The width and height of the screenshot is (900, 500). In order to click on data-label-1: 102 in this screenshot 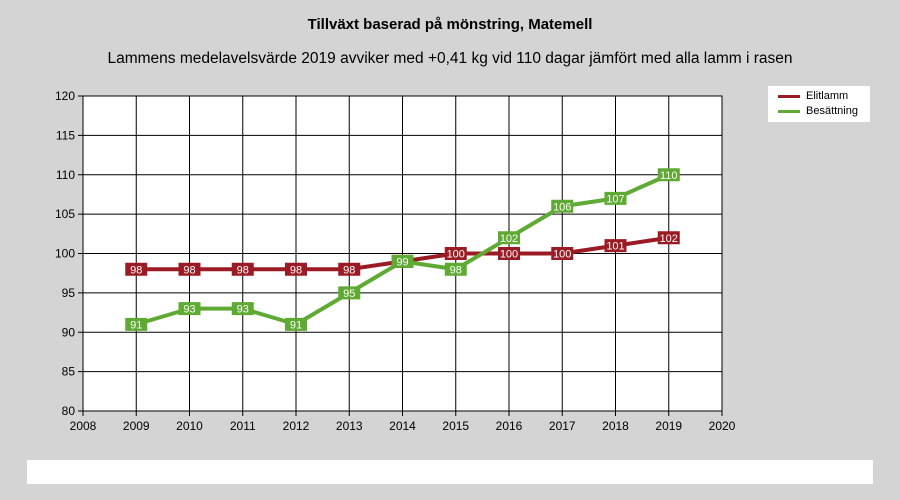, I will do `click(509, 239)`.